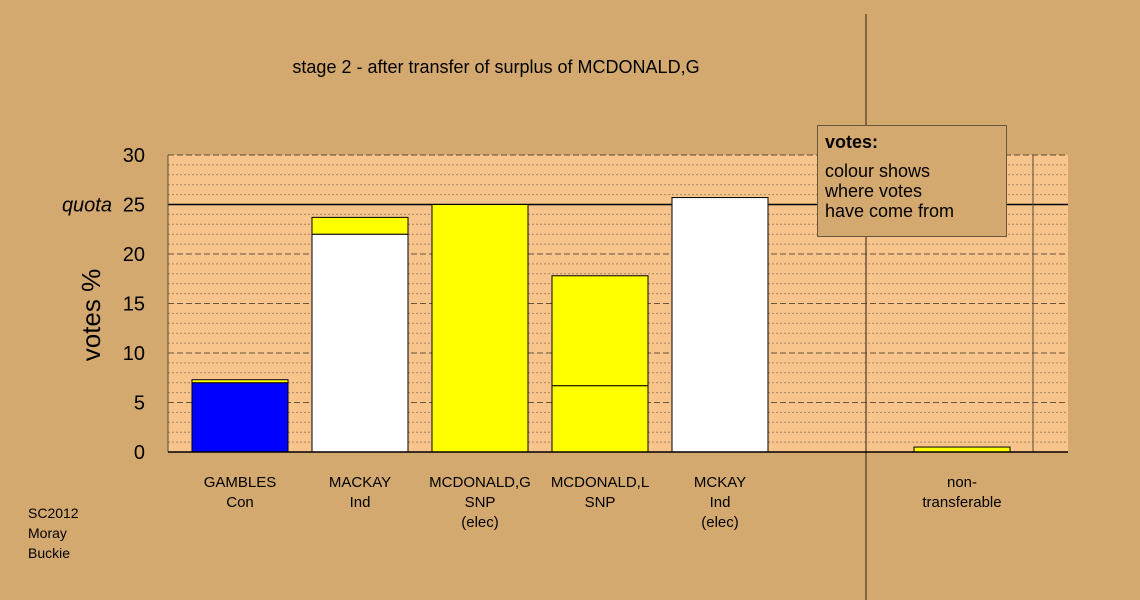  What do you see at coordinates (139, 404) in the screenshot?
I see `y-tick-label: 5` at bounding box center [139, 404].